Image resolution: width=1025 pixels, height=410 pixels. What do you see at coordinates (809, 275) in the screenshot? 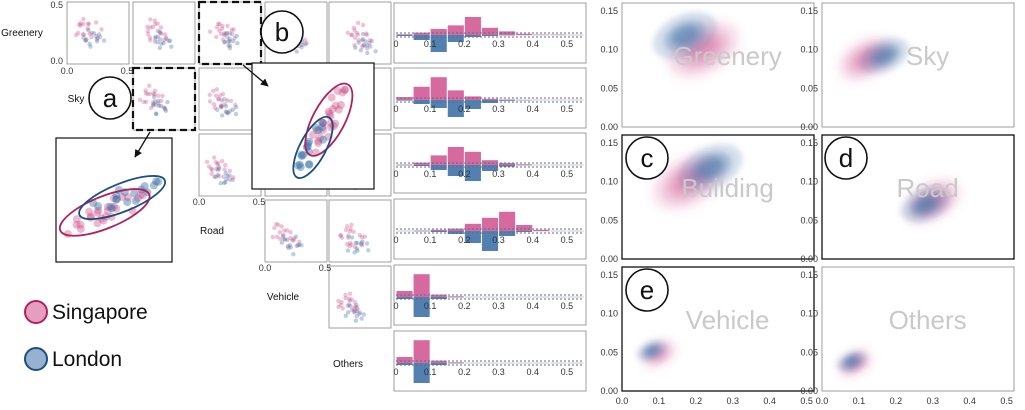
I see `density-y-tick: 0.15` at bounding box center [809, 275].